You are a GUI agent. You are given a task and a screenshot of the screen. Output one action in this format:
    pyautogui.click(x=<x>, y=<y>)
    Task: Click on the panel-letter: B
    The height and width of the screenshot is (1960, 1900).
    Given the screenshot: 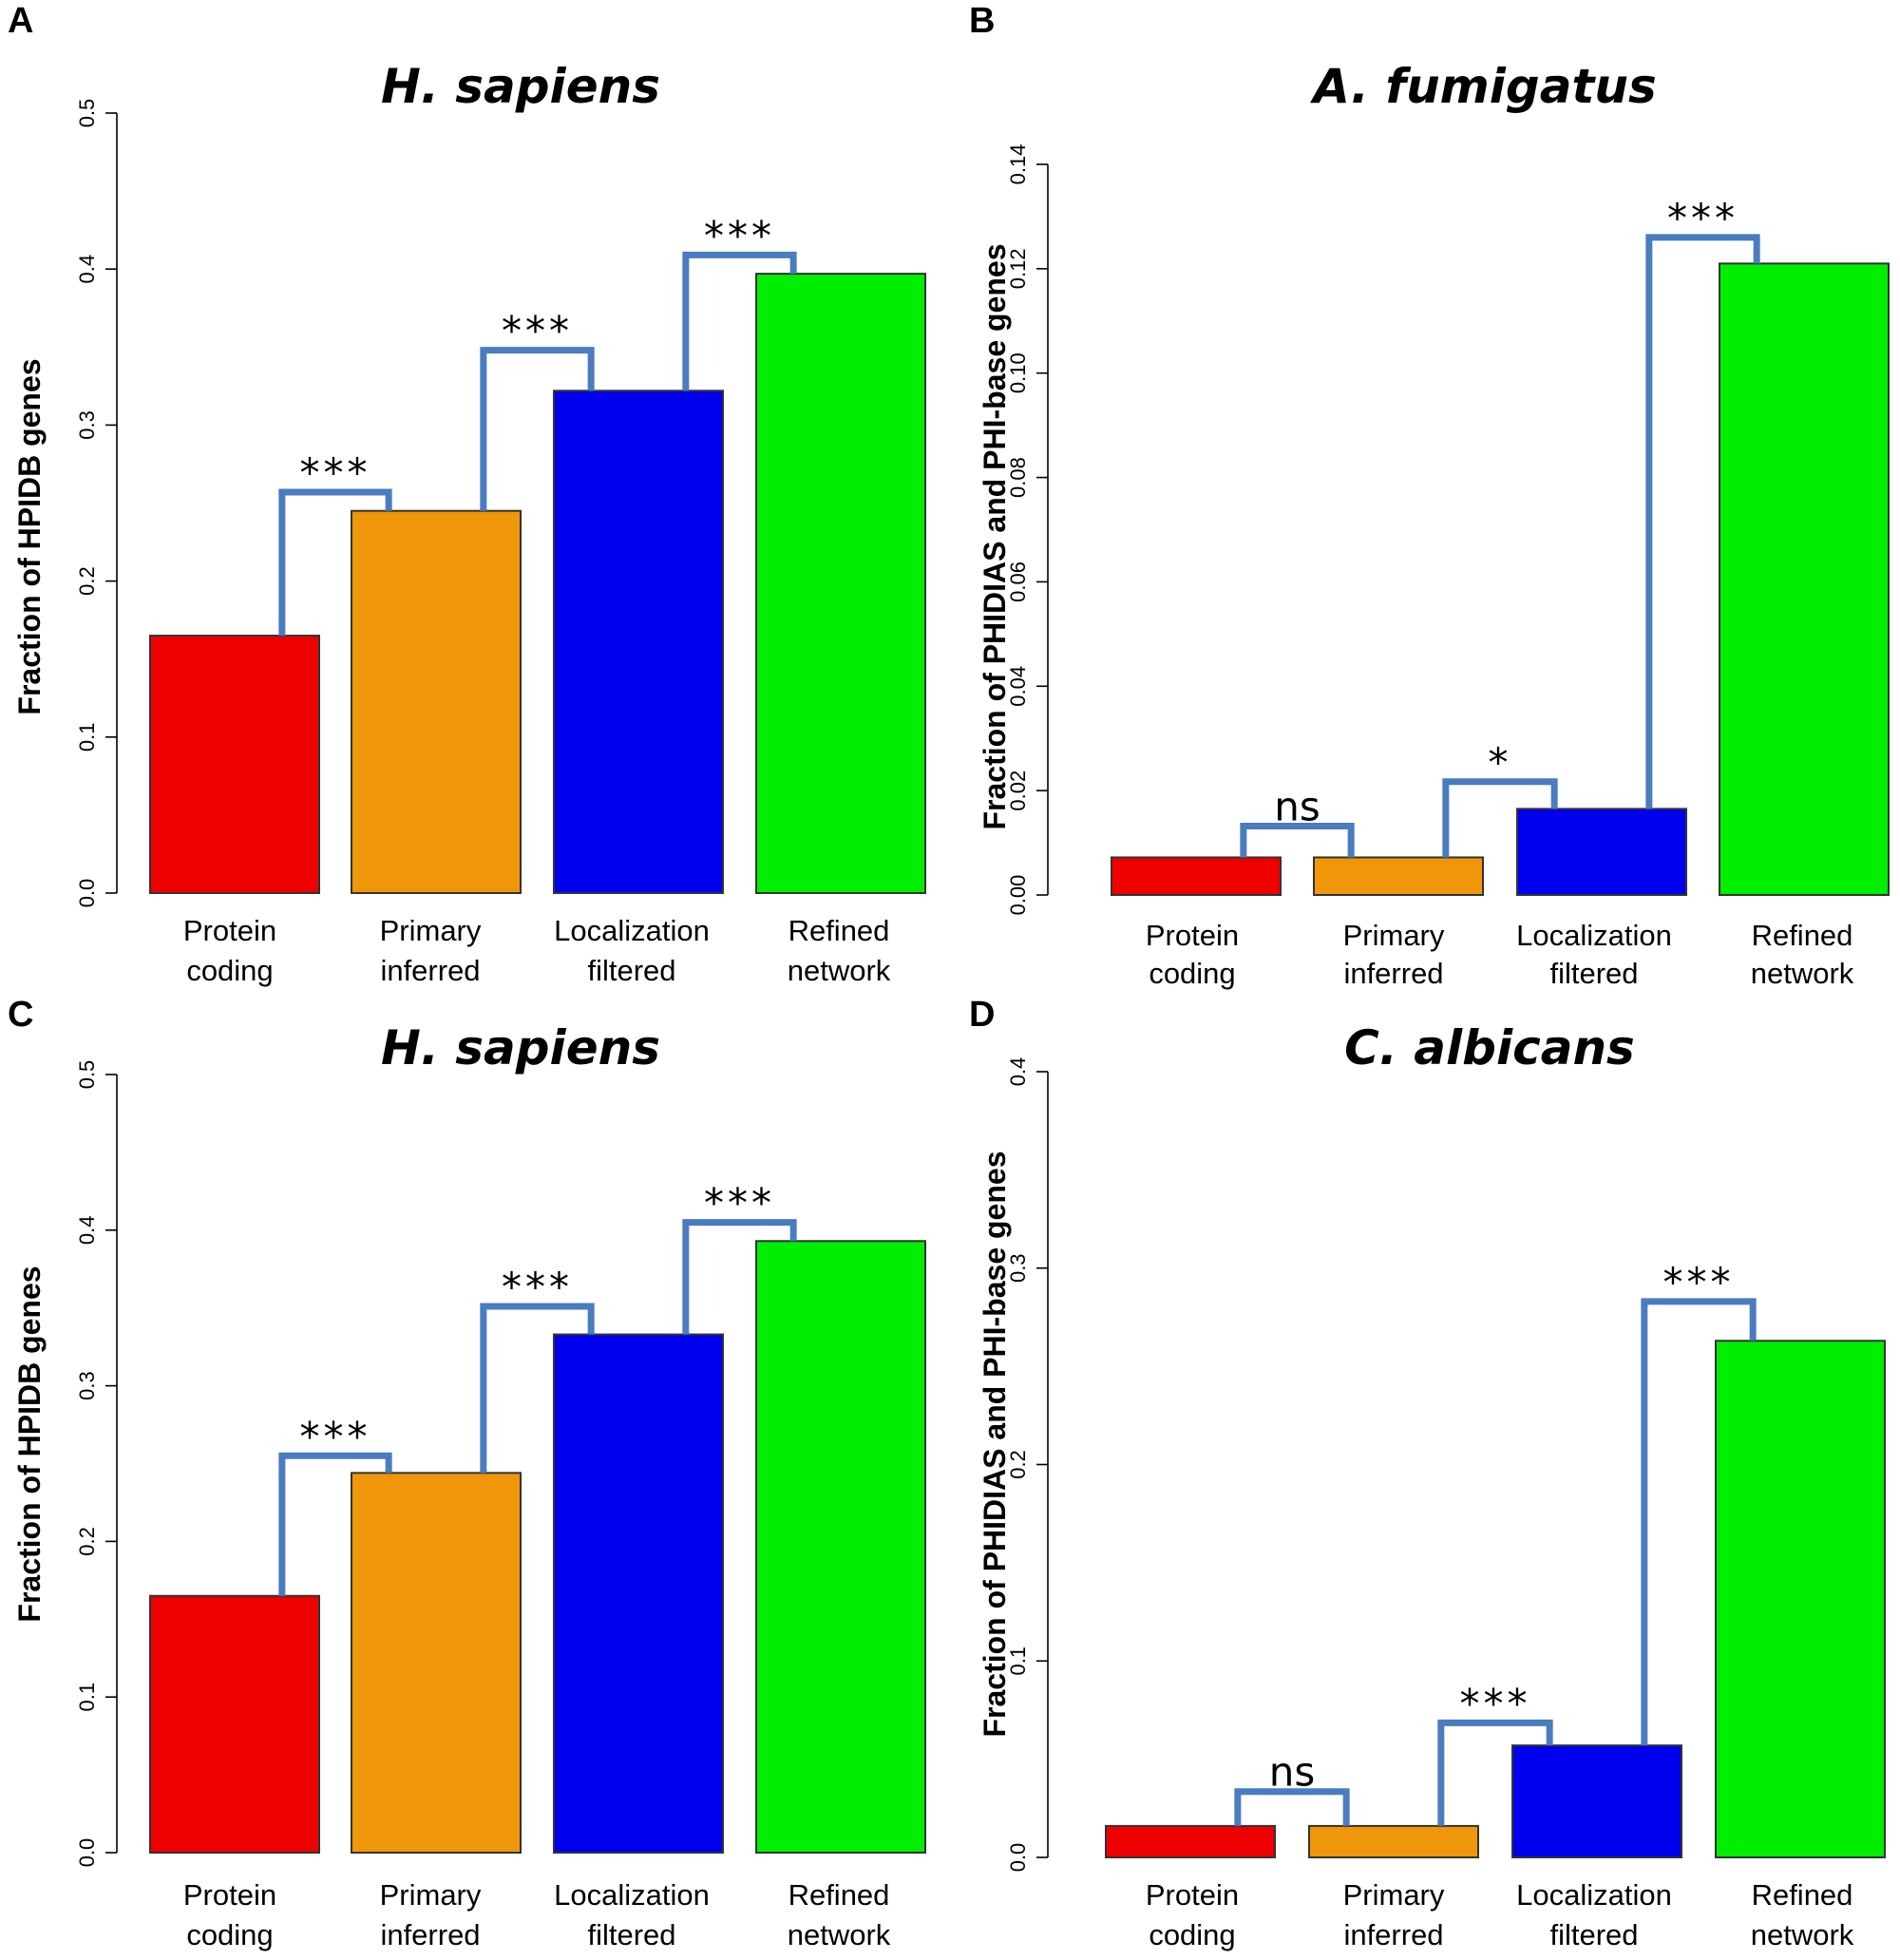 What is the action you would take?
    pyautogui.click(x=982, y=21)
    